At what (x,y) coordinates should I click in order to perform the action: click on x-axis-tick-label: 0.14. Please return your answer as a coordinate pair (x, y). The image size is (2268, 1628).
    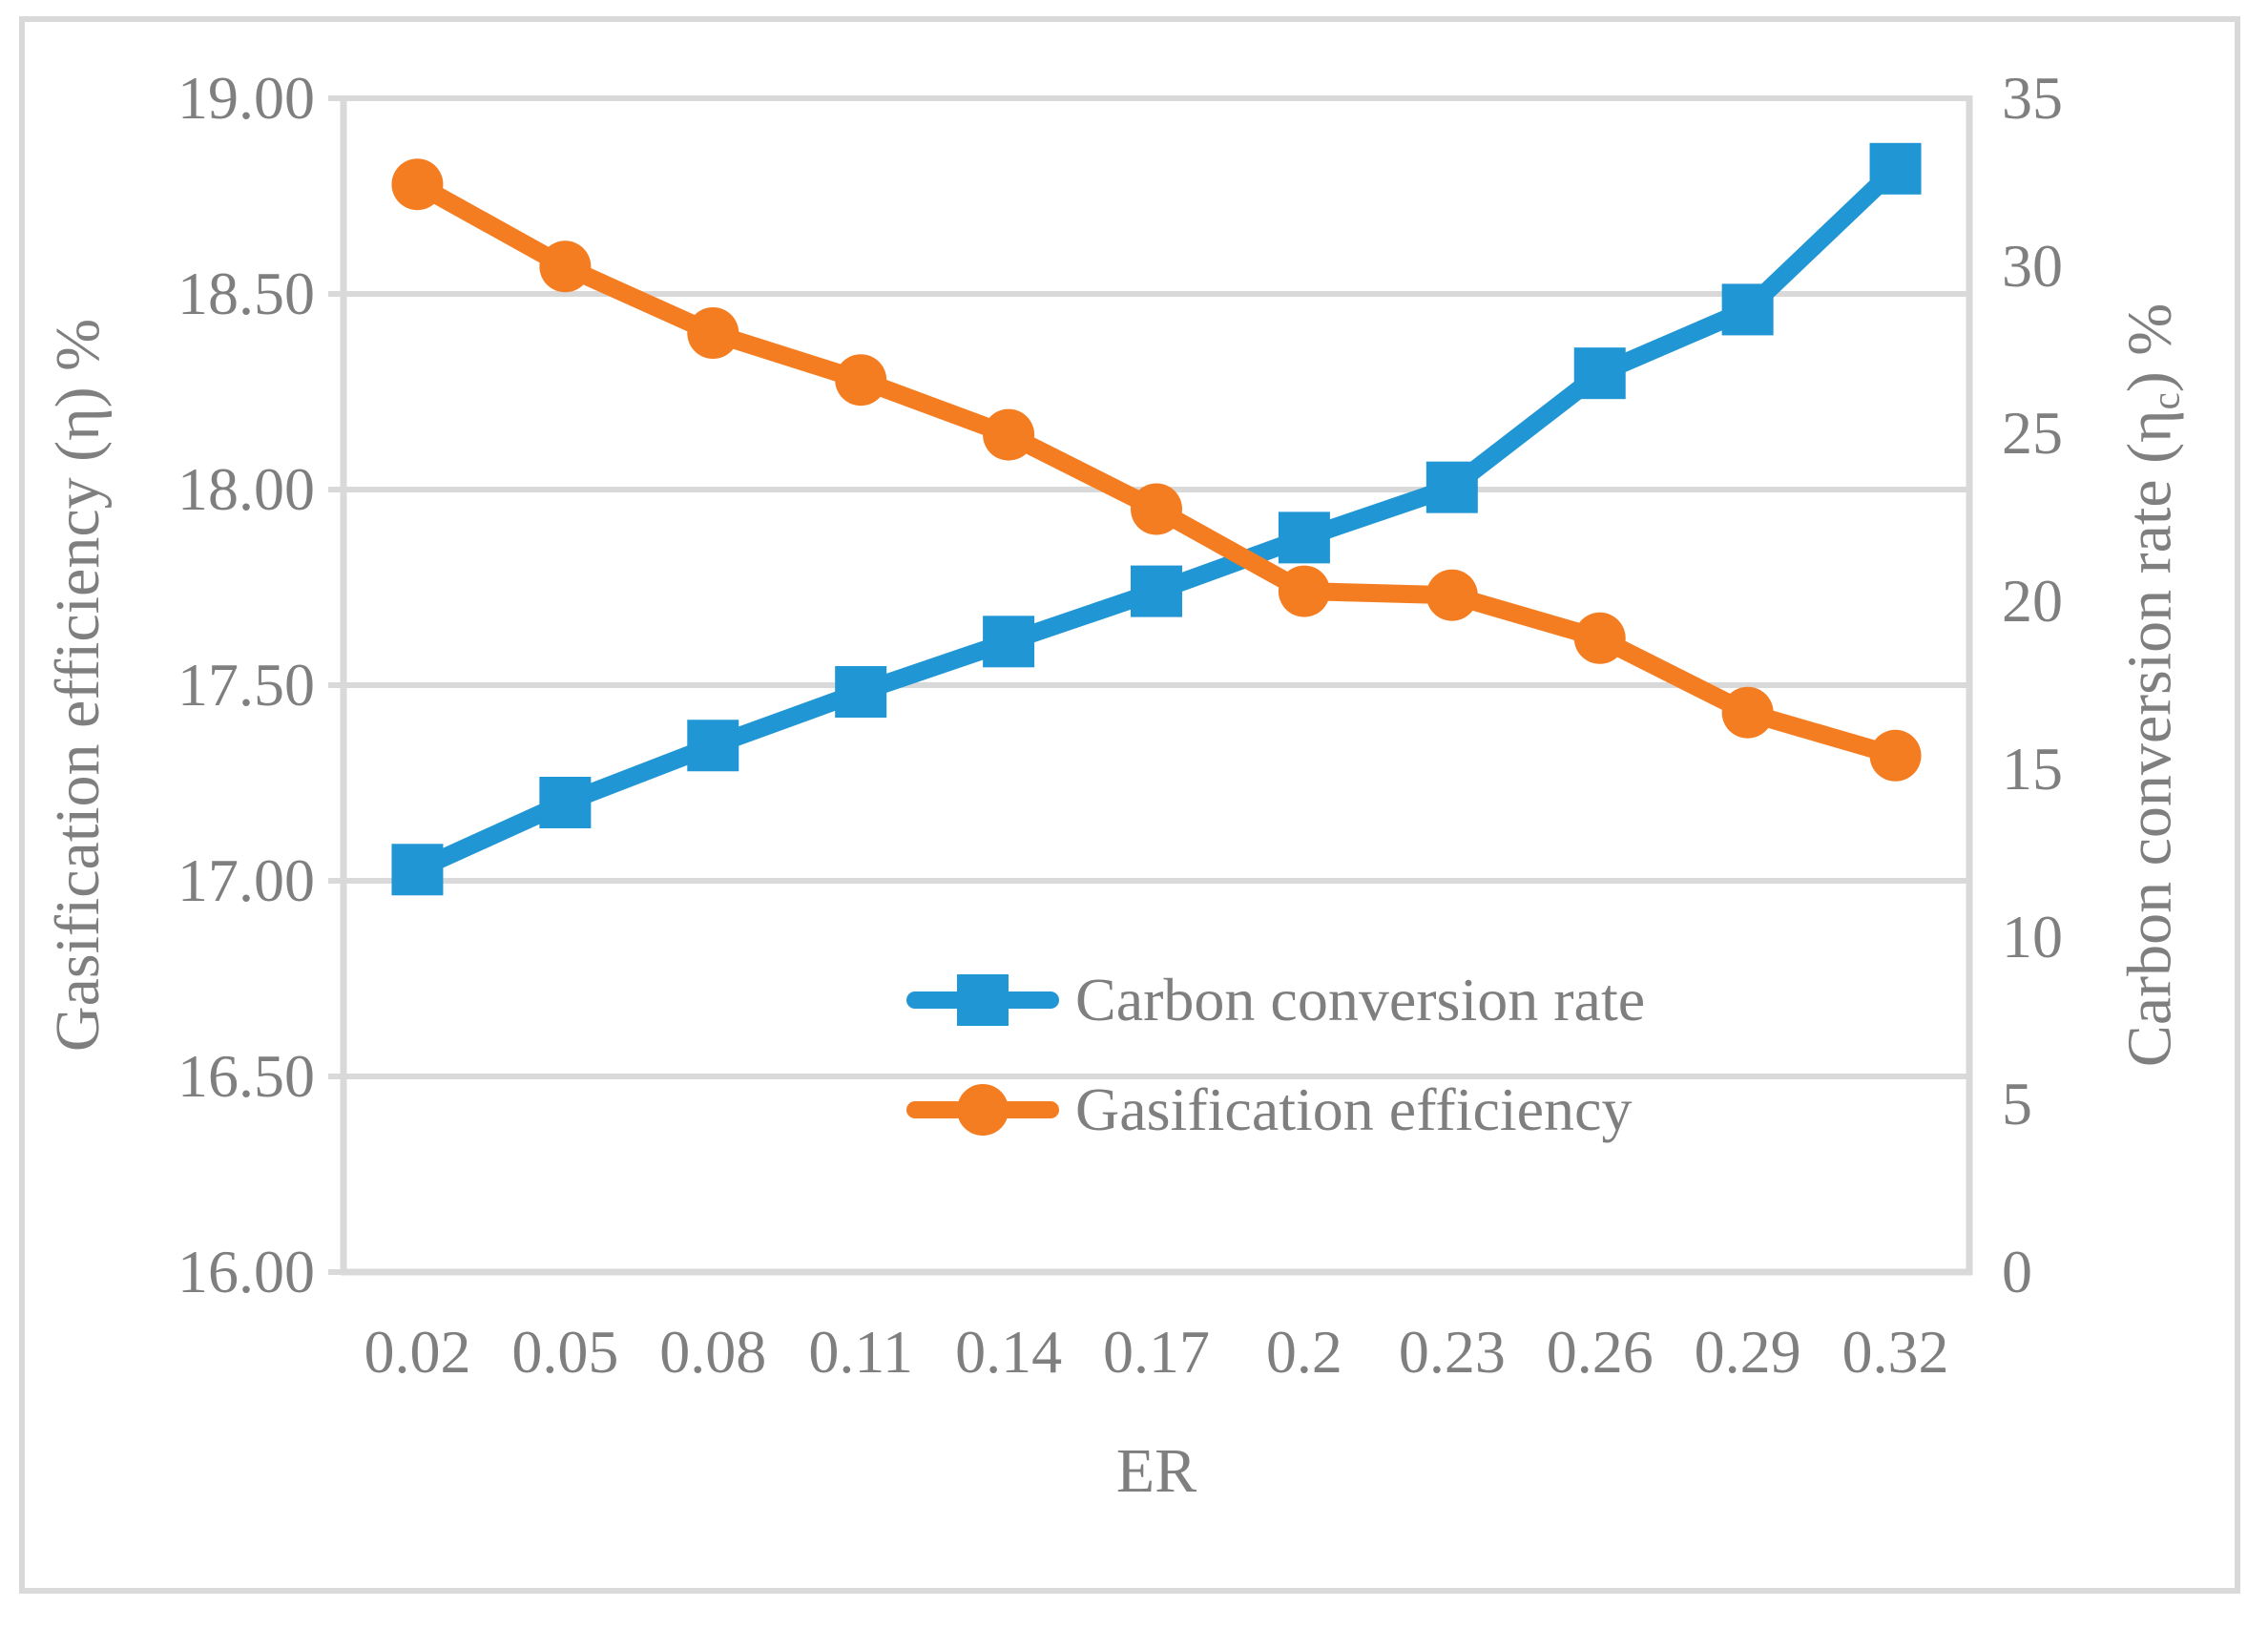
    Looking at the image, I should click on (1009, 1352).